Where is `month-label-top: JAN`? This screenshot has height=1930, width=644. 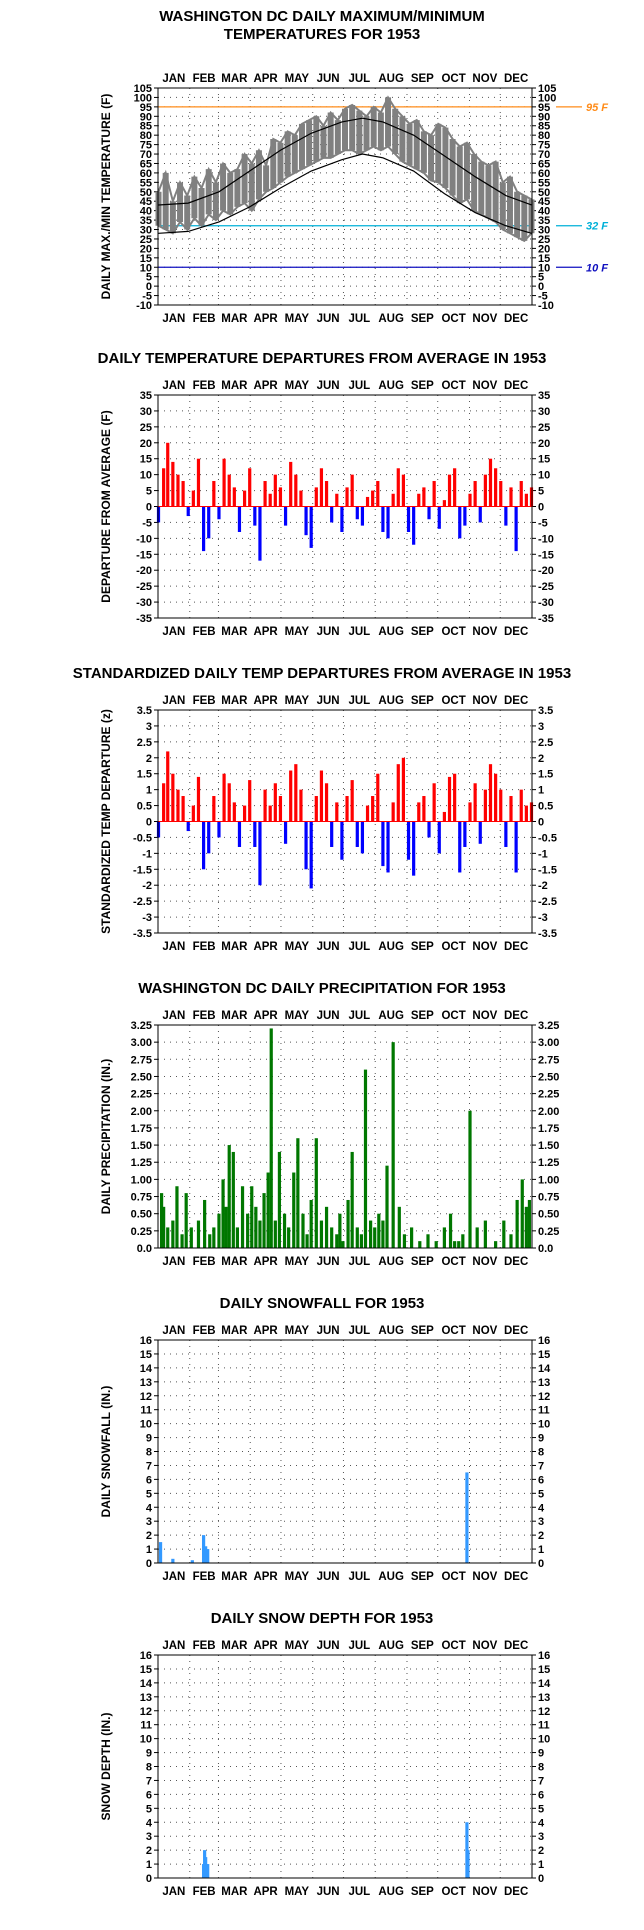
month-label-top: JAN is located at coordinates (173, 701).